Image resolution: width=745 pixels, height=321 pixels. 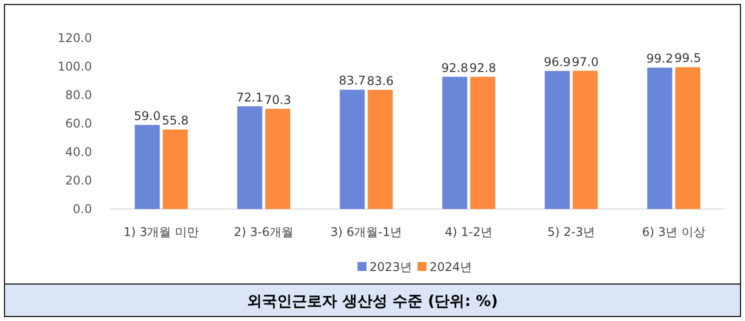 What do you see at coordinates (451, 267) in the screenshot?
I see `legend-label: 2024년` at bounding box center [451, 267].